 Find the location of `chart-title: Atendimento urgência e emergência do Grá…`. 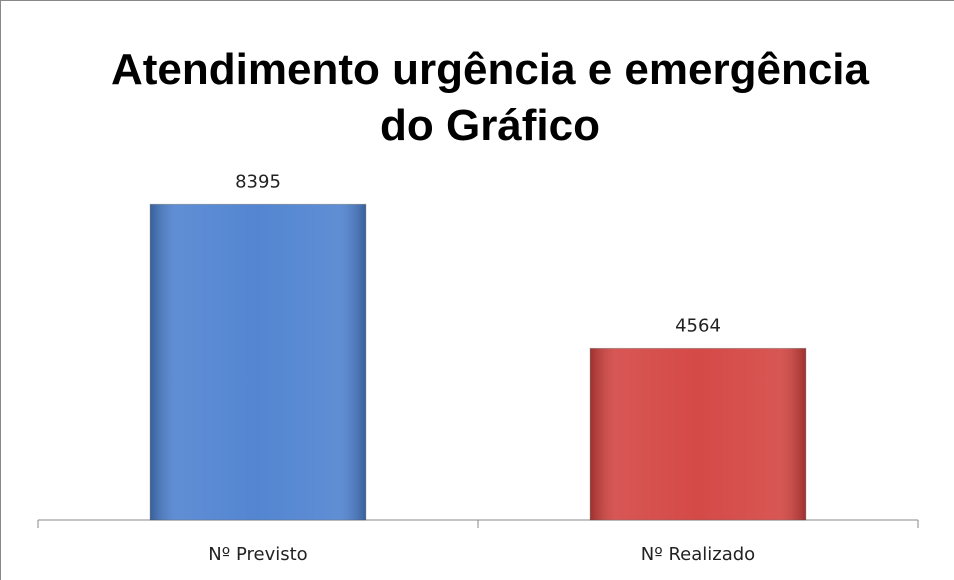

chart-title: Atendimento urgência e emergência do Grá… is located at coordinates (490, 97).